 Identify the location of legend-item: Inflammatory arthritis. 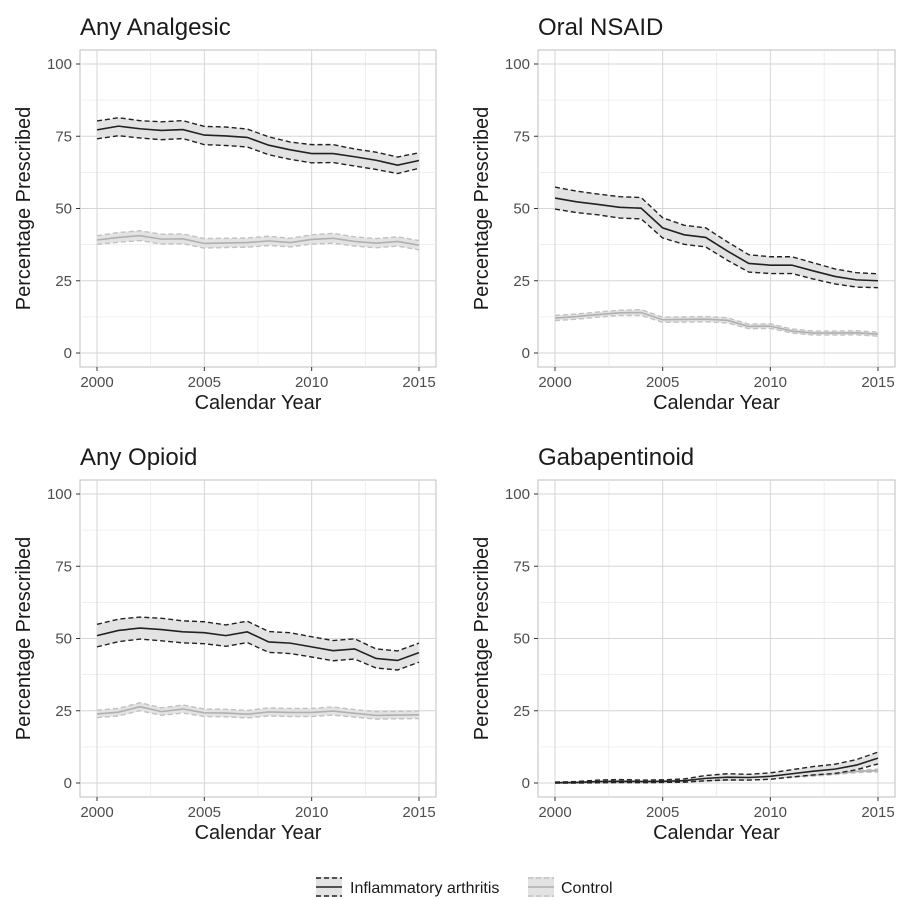
(407, 887).